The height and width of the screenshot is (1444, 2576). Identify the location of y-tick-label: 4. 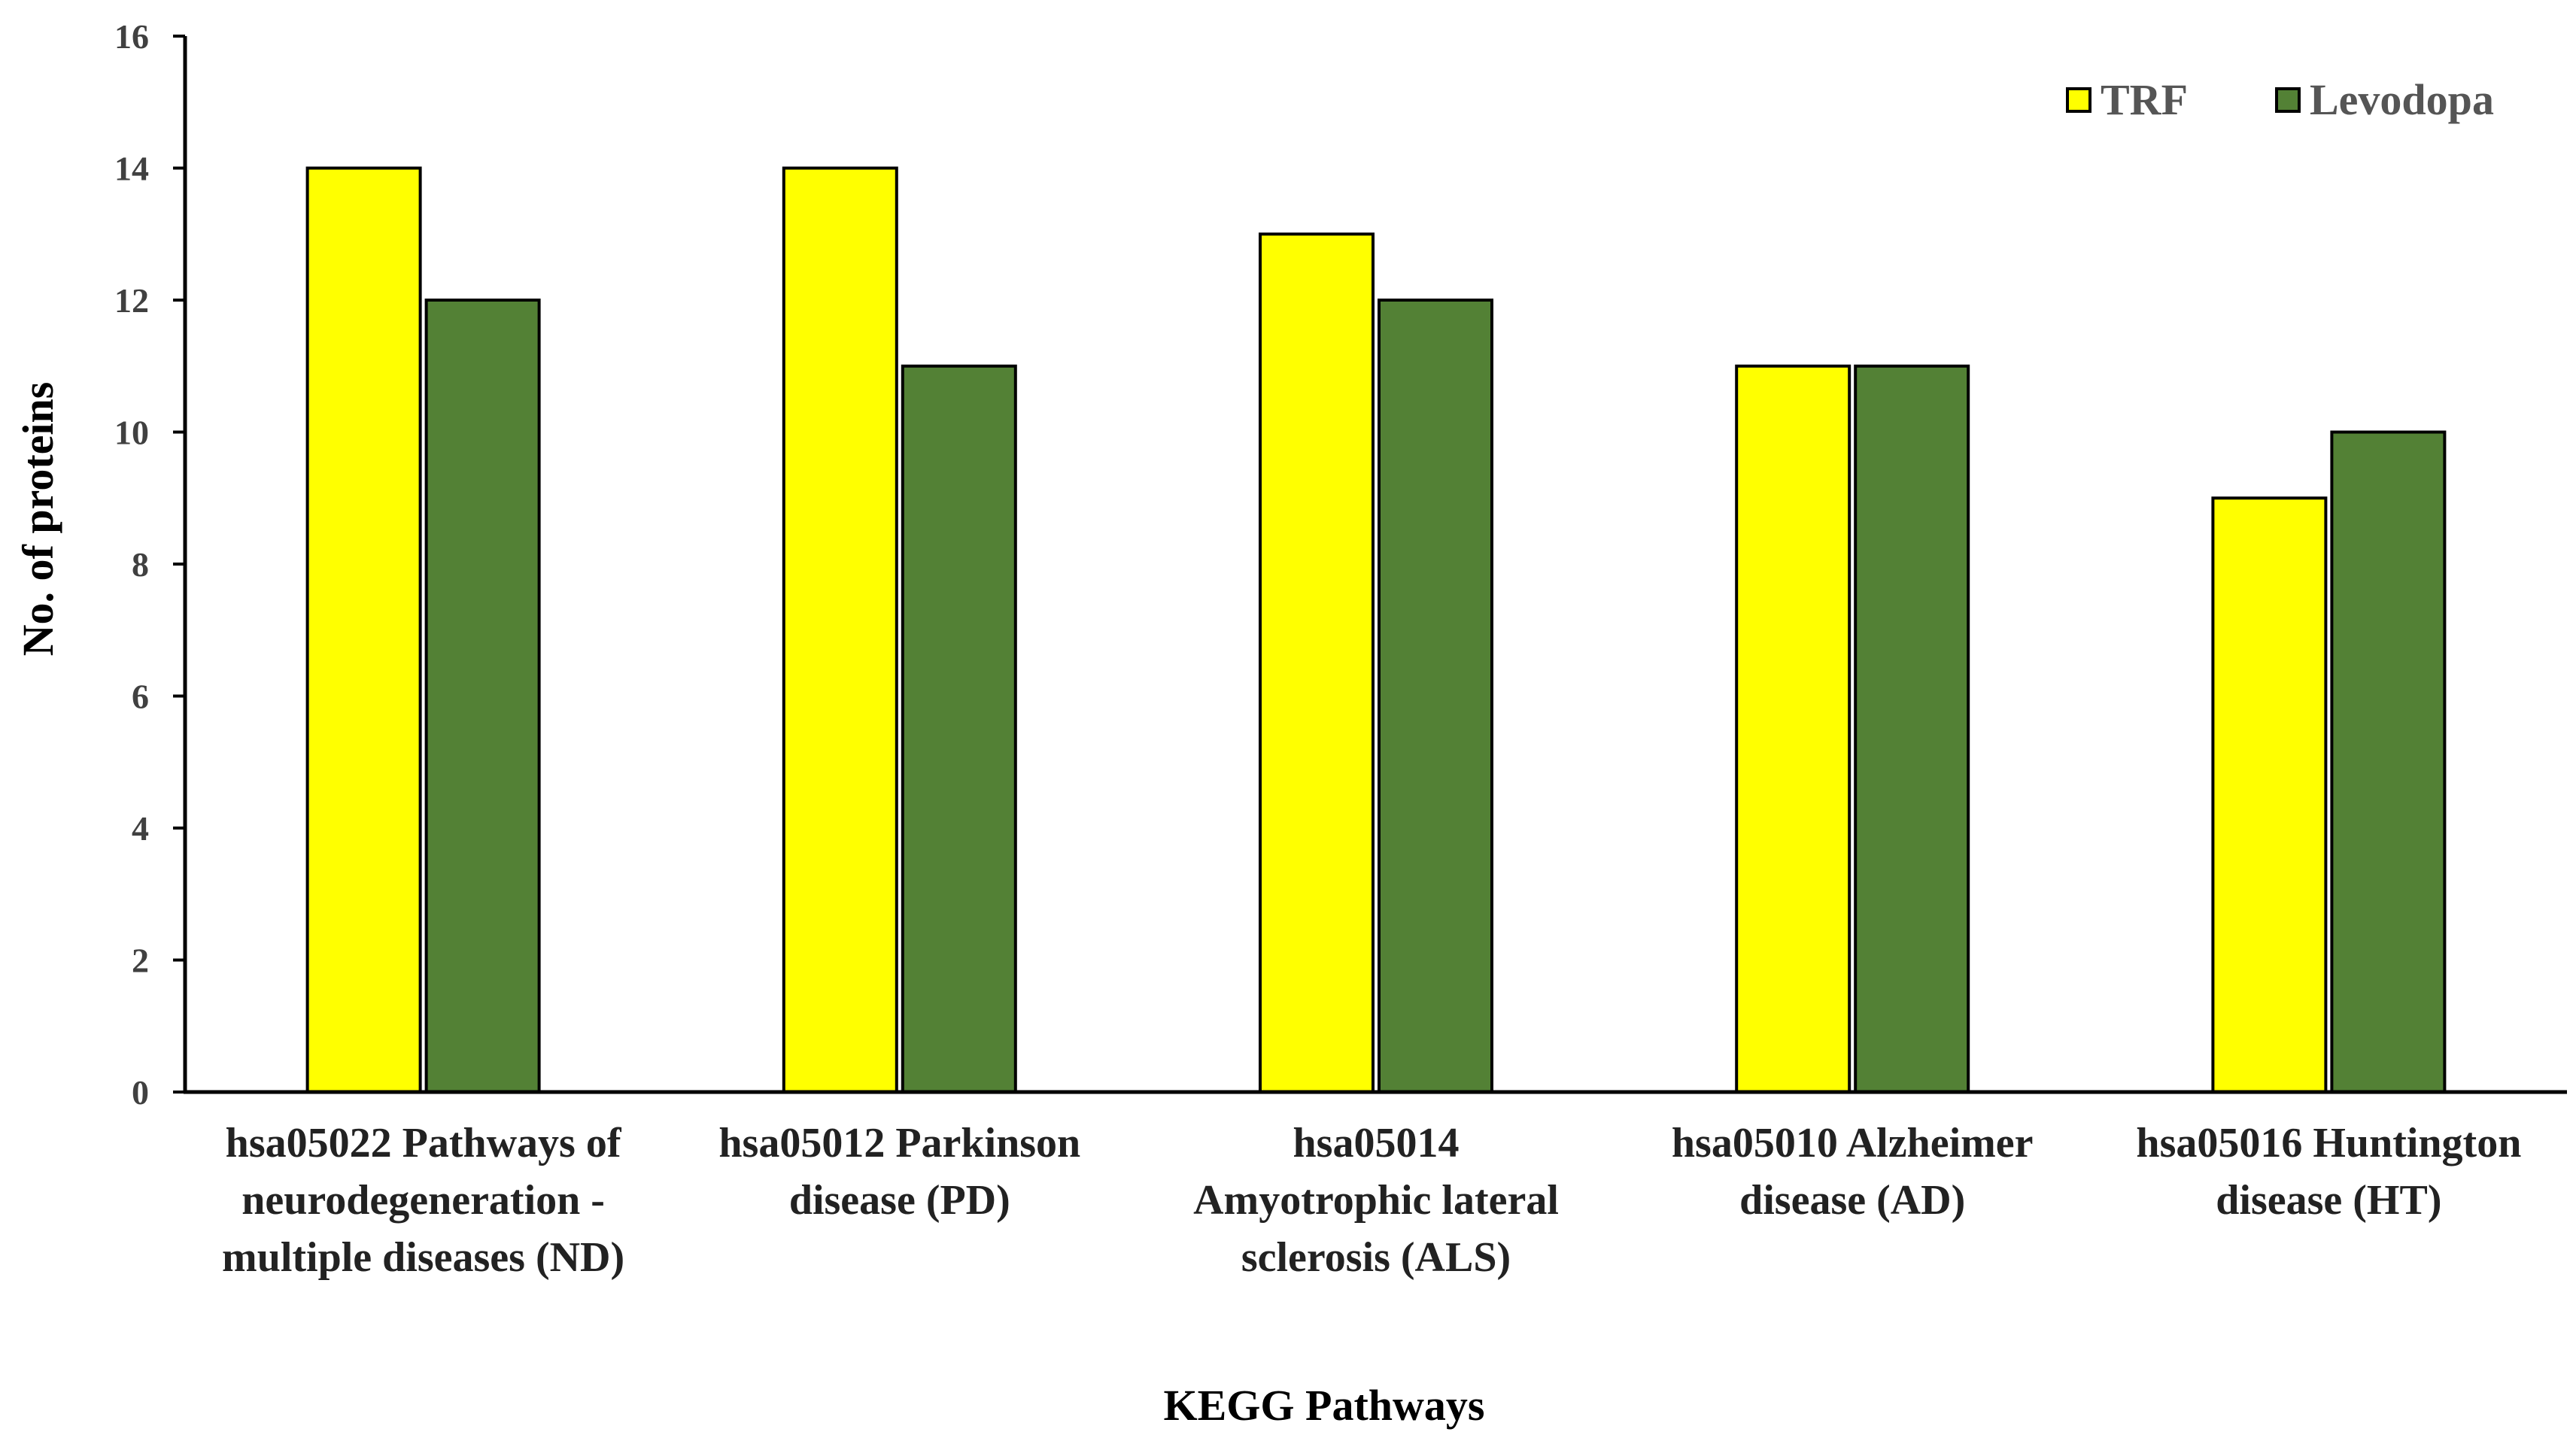
(141, 828).